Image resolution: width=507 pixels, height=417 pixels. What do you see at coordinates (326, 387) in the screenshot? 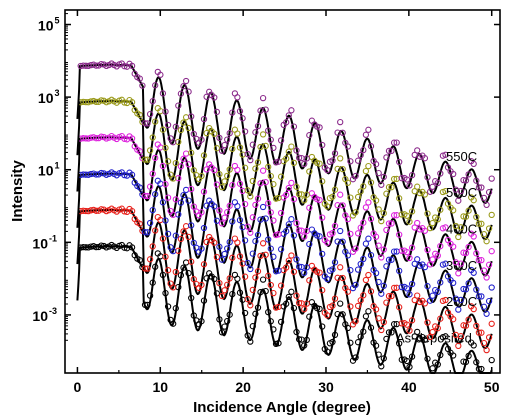
I see `x-tick-label: 30` at bounding box center [326, 387].